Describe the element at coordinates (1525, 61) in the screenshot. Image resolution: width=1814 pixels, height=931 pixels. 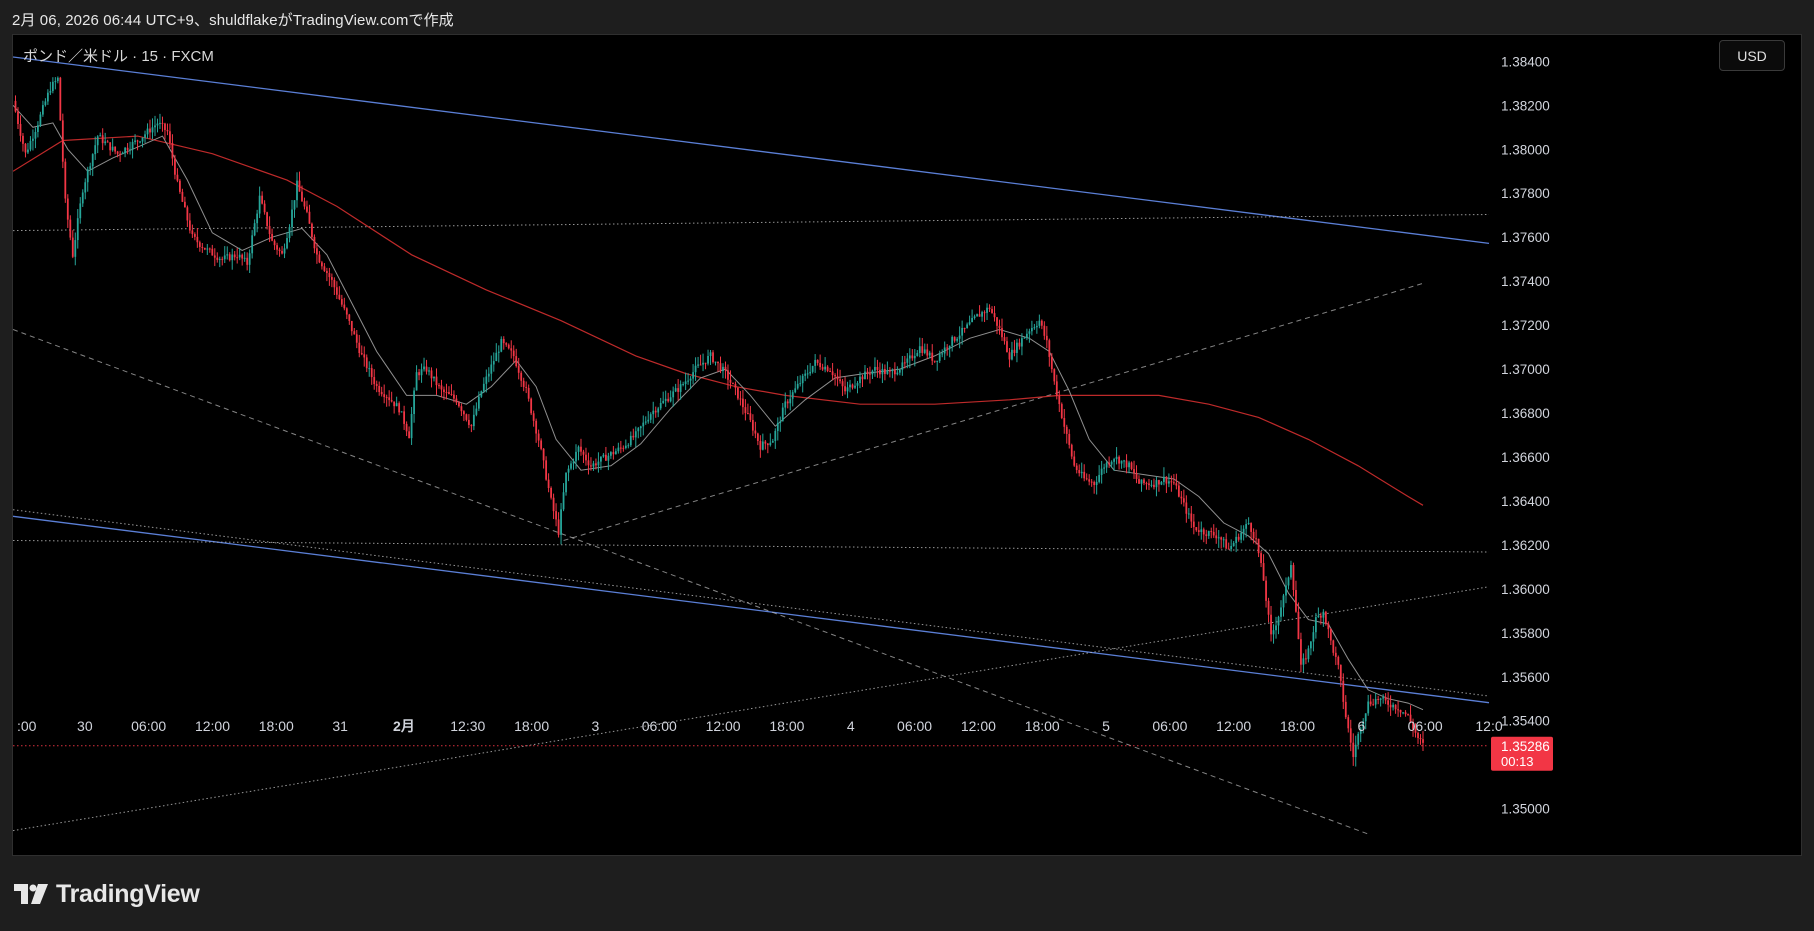
I see `y-tick-label: 1.38400` at that location.